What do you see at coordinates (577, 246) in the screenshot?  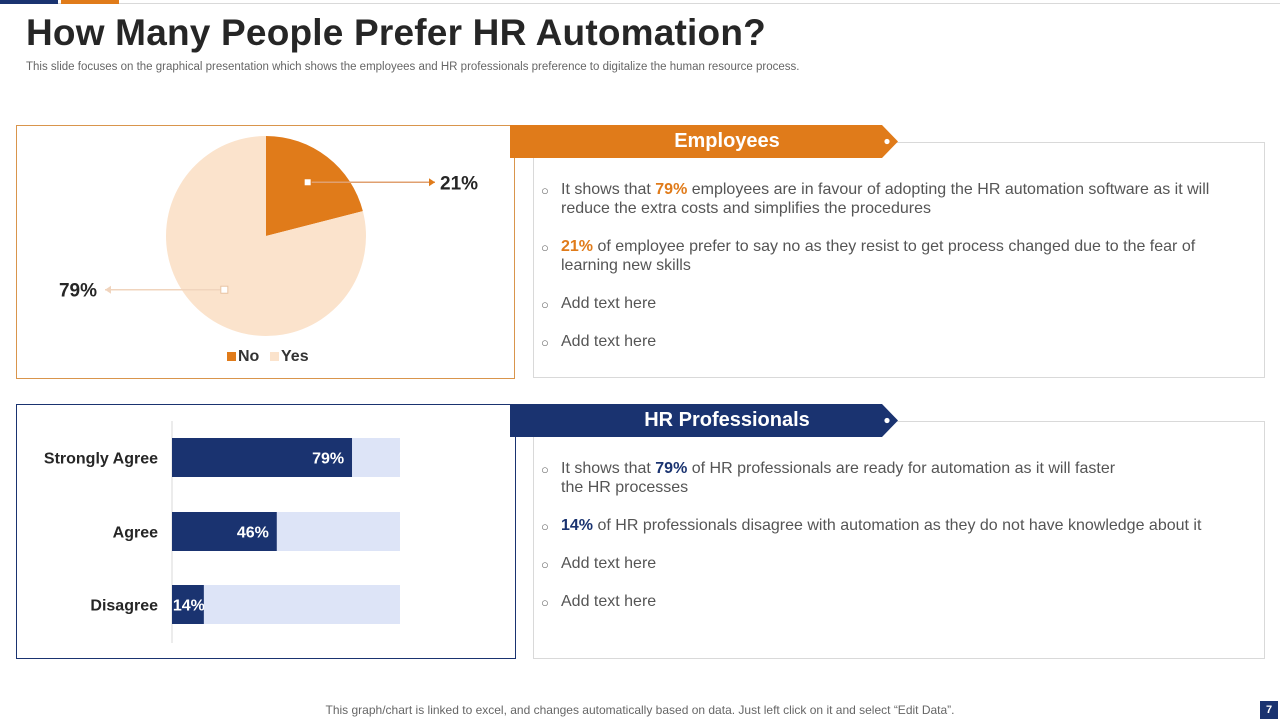 I see `bullet-highlight: 21%` at bounding box center [577, 246].